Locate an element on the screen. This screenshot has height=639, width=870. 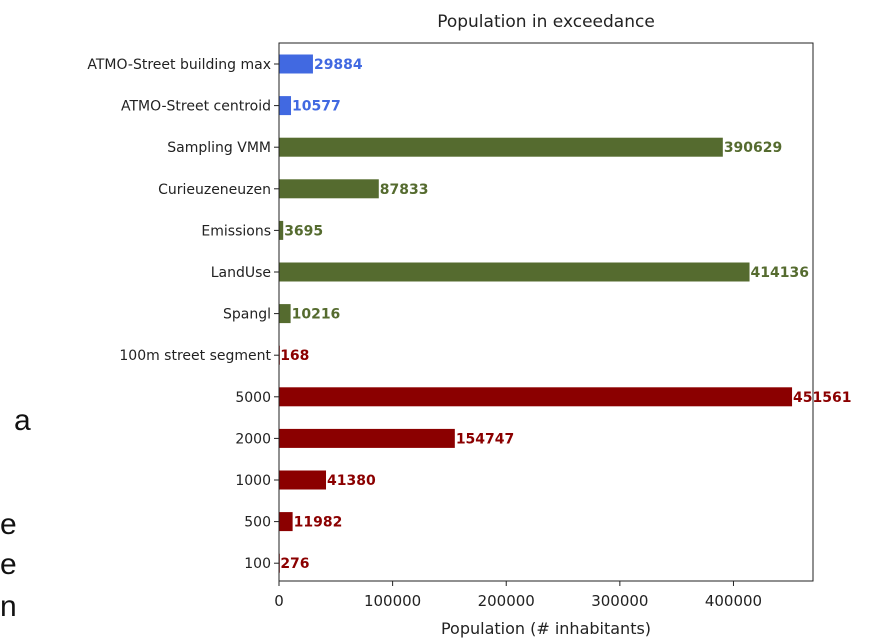
category-label: ATMO-Street centroid is located at coordinates (196, 107).